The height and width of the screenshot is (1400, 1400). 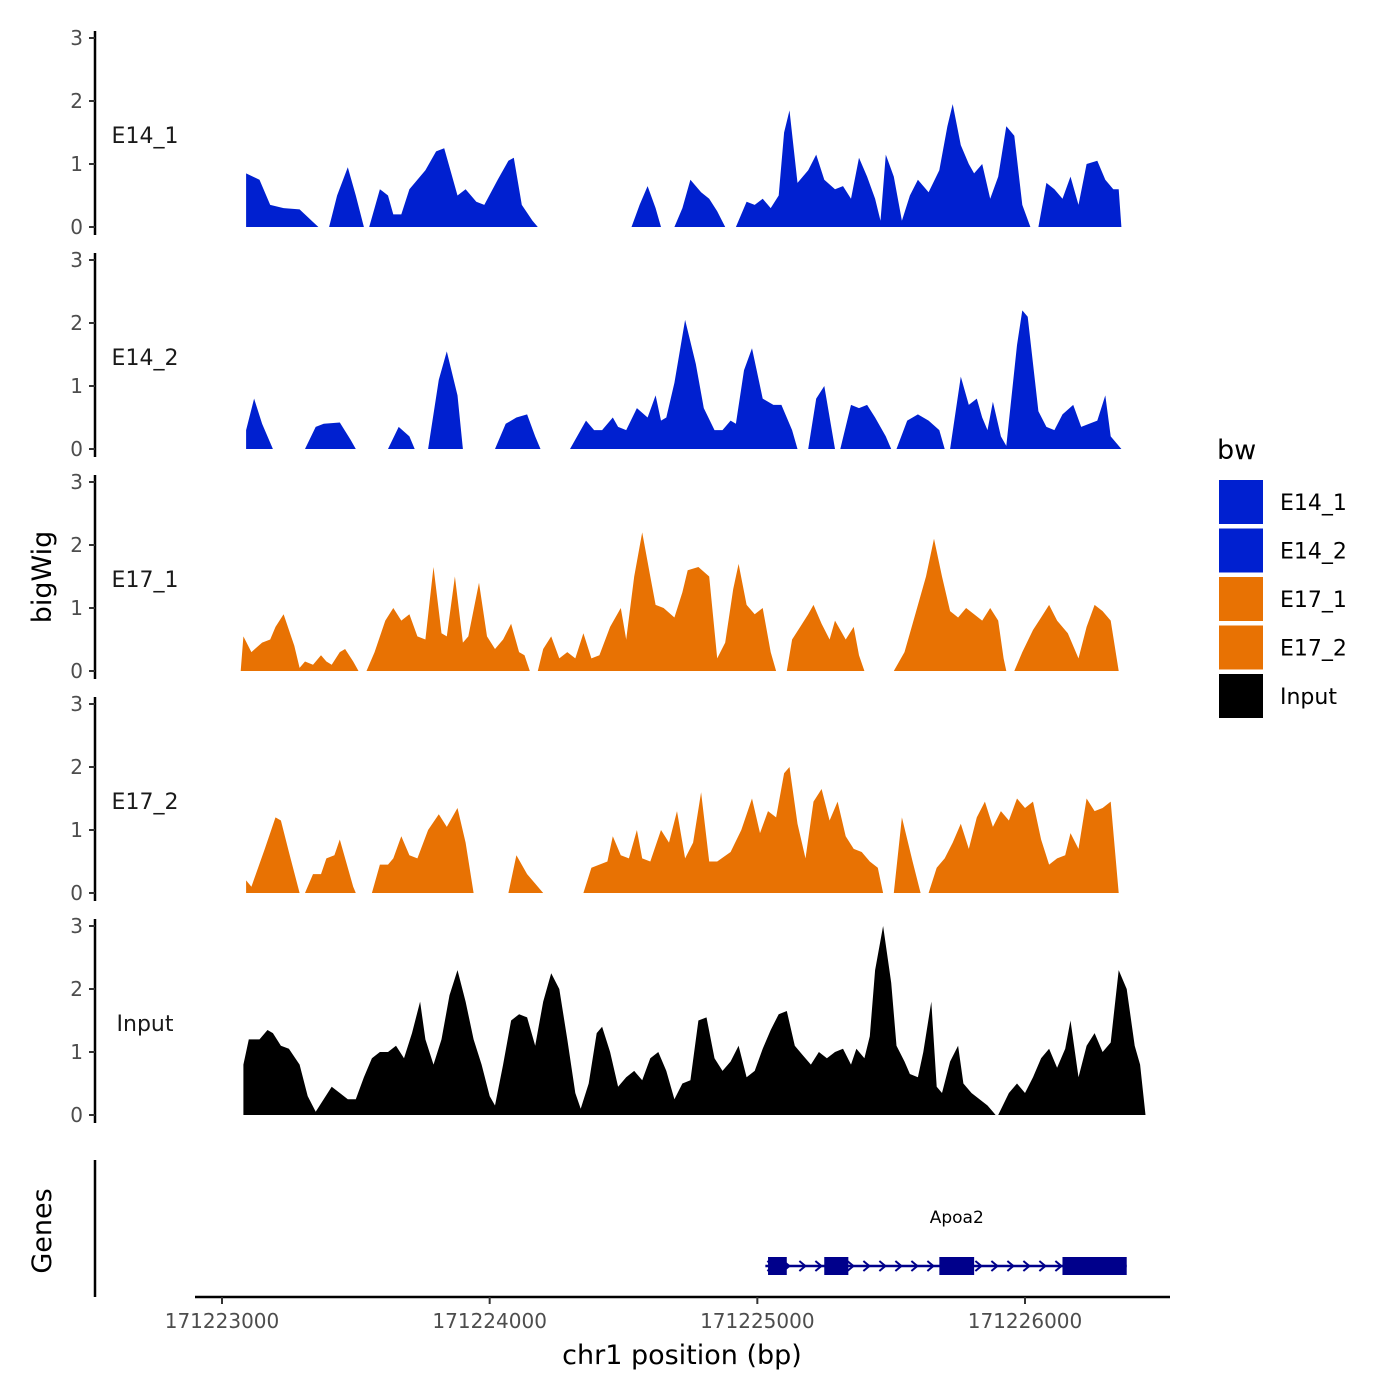 I want to click on track-label: E14_1, so click(x=145, y=136).